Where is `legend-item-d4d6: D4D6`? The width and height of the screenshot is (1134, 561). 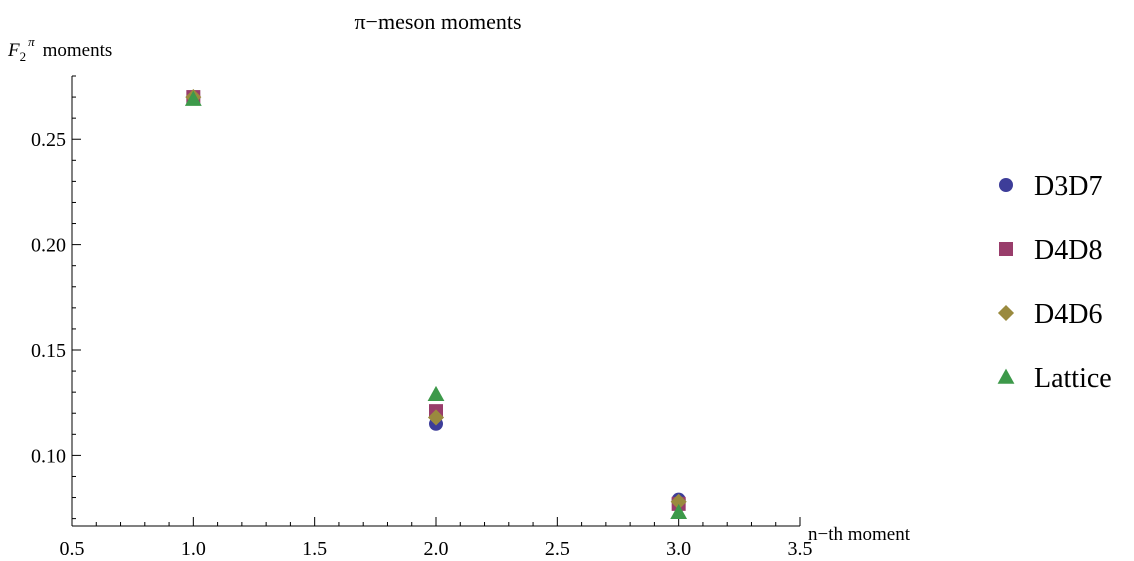
legend-item-d4d6: D4D6 is located at coordinates (1049, 314).